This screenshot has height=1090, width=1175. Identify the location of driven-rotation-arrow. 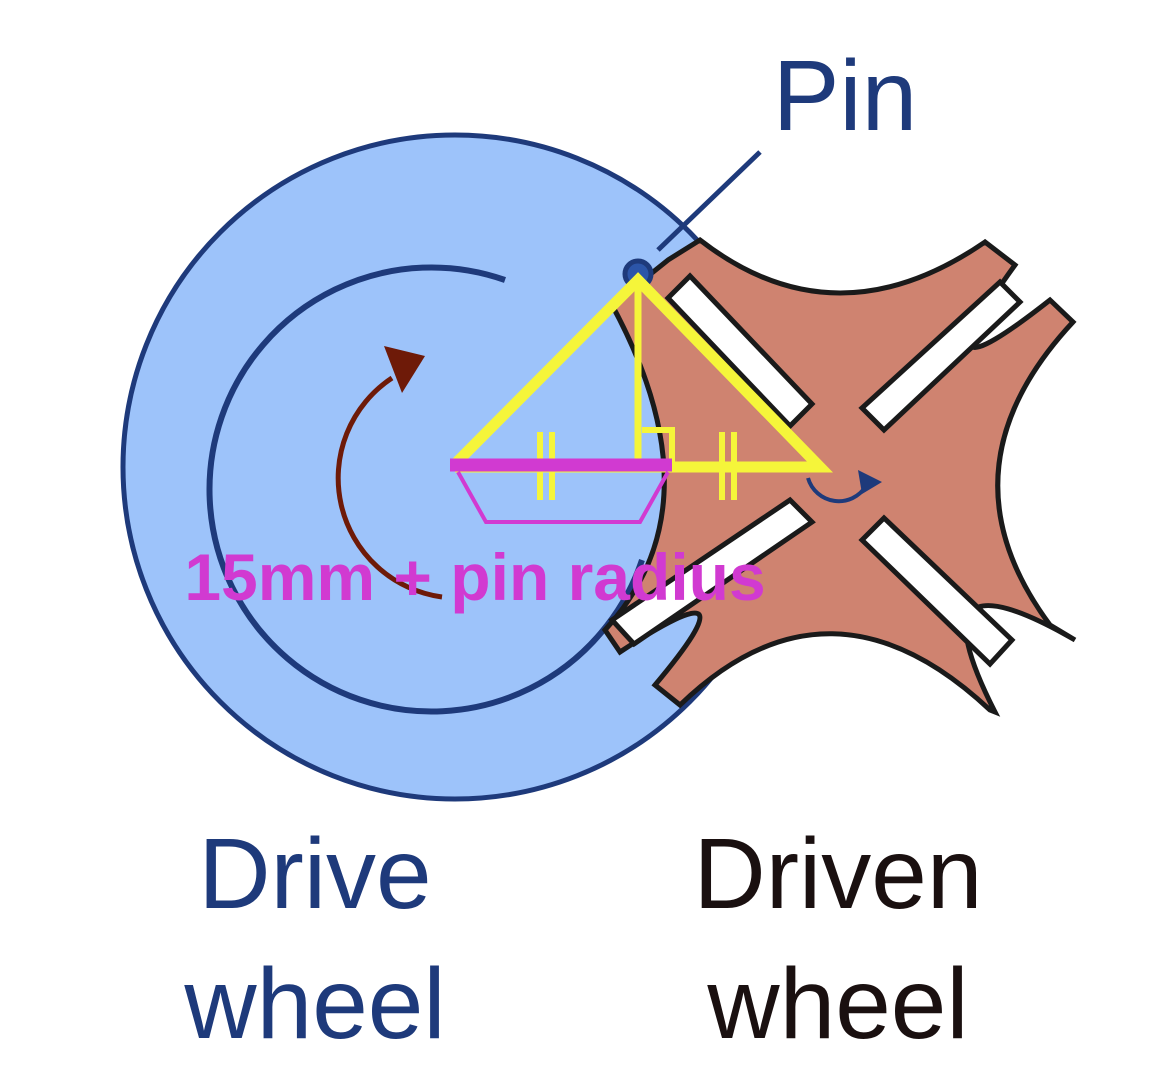
(837, 490).